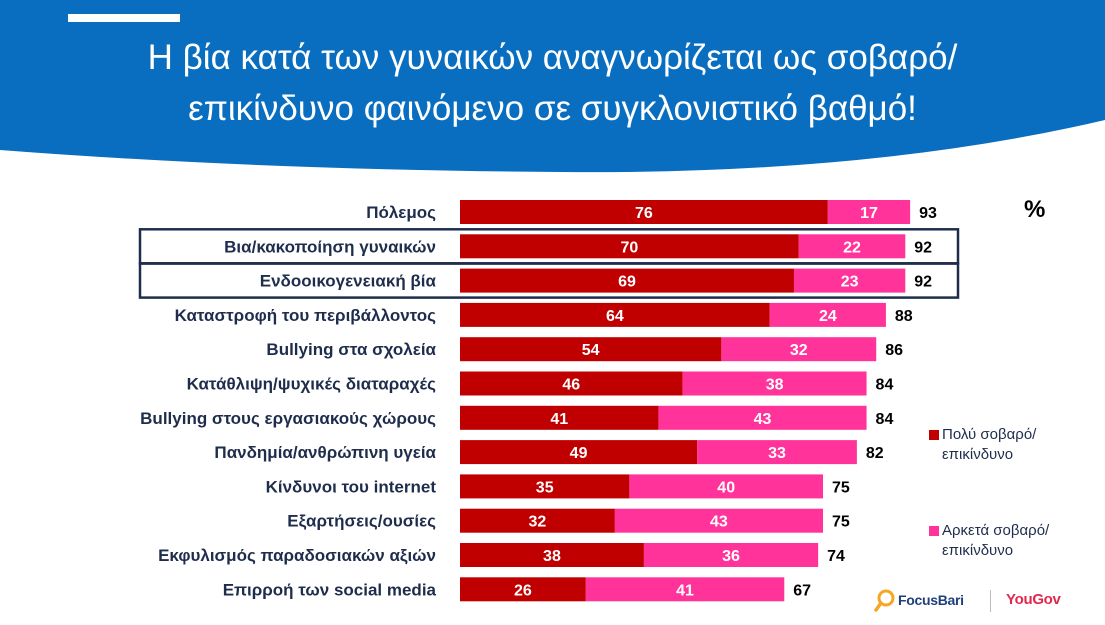 This screenshot has width=1105, height=625. What do you see at coordinates (288, 418) in the screenshot?
I see `category-label-row-7: Bullying στους εργασιακούς χώρους` at bounding box center [288, 418].